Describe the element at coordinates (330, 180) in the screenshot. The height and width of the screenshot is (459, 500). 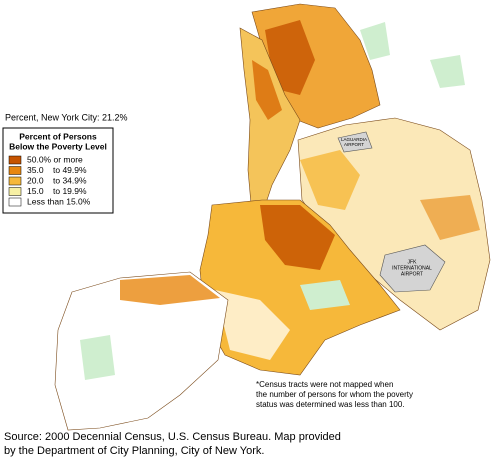
I see `queens-mid` at that location.